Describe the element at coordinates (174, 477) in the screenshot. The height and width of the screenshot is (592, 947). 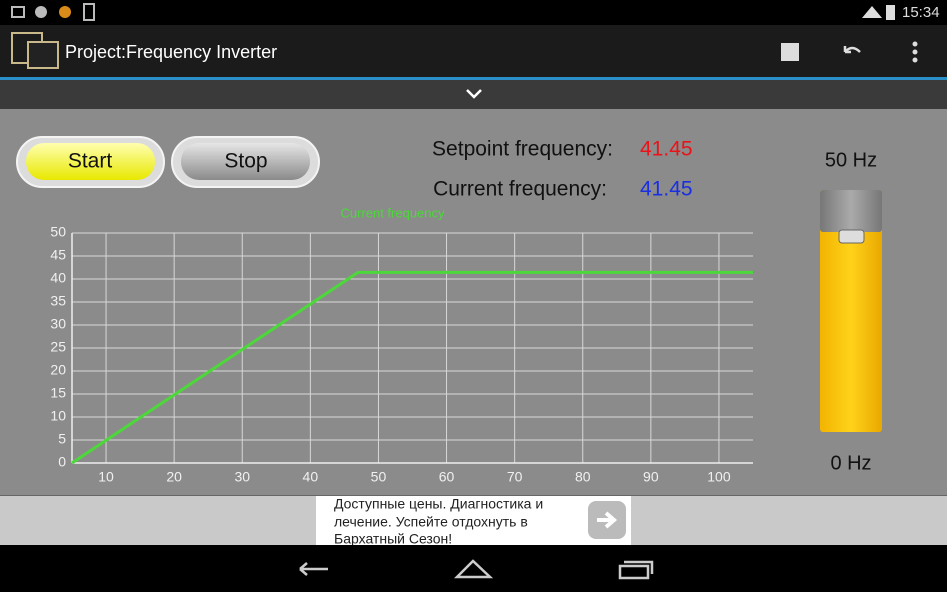
I see `x-tick-label: 20` at that location.